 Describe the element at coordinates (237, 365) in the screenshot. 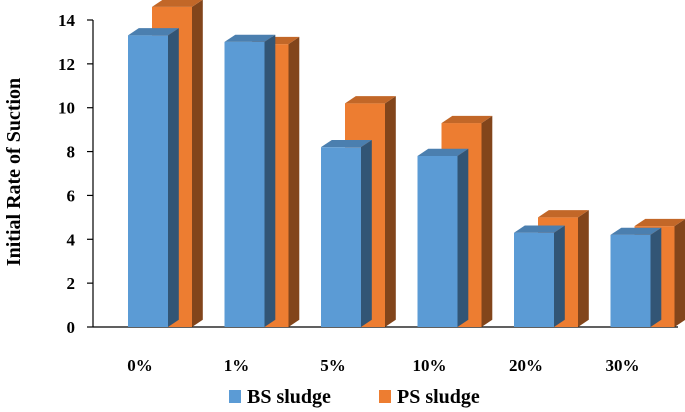

I see `x-tick-label: 1%` at that location.